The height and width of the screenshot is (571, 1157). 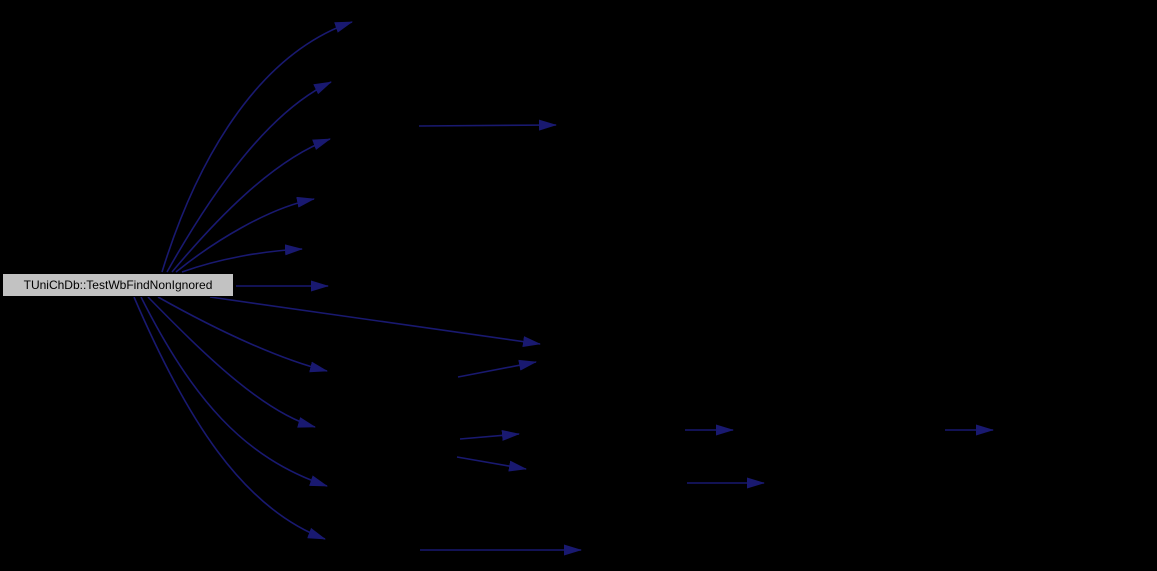 I want to click on graph-node-root-label: TUniChDb::TestWbFindNonIgnored, so click(x=118, y=285).